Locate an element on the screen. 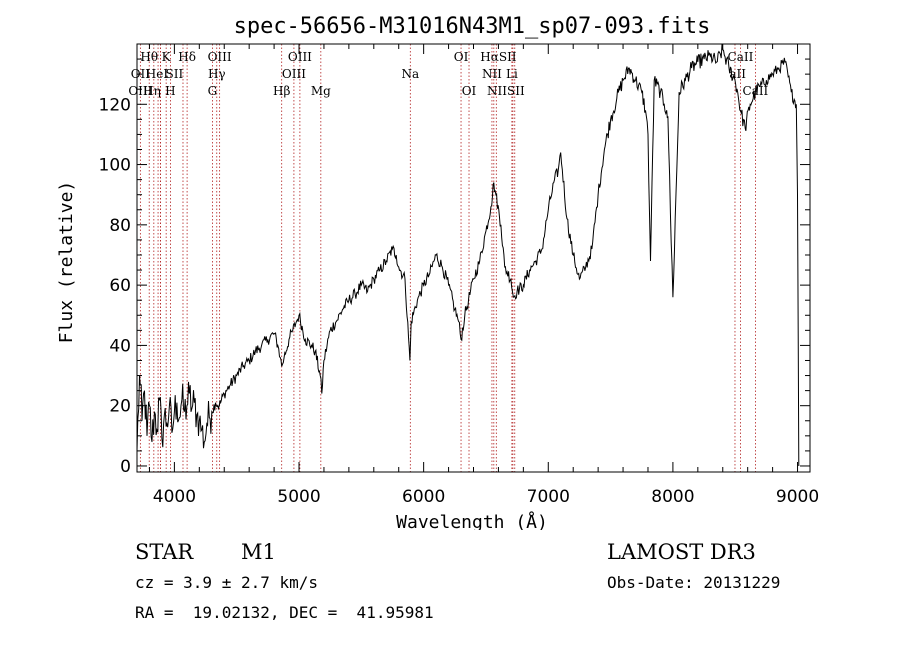 The height and width of the screenshot is (649, 900). x-axis-label: Wavelength (Å) is located at coordinates (472, 520).